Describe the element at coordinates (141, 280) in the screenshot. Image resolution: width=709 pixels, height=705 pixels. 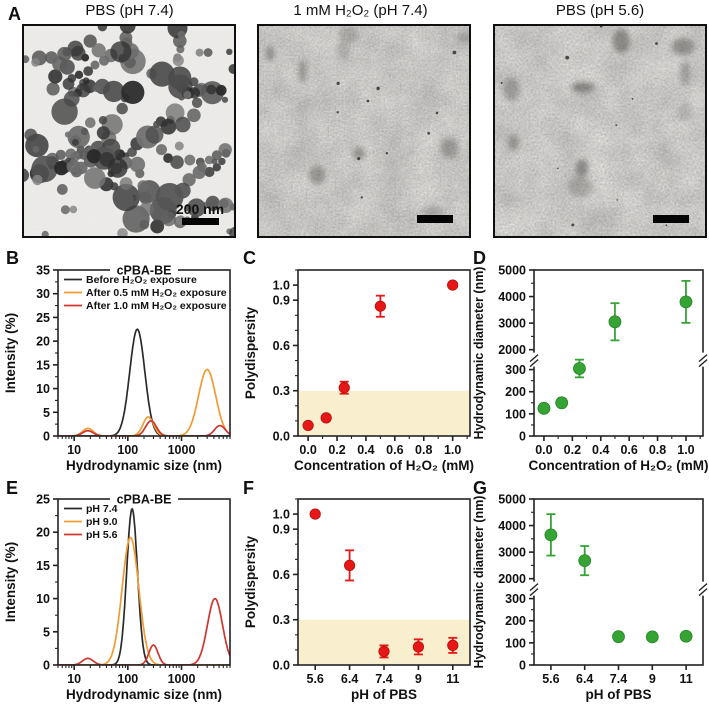
I see `svg-text: Before H₂O₂ exposure` at that location.